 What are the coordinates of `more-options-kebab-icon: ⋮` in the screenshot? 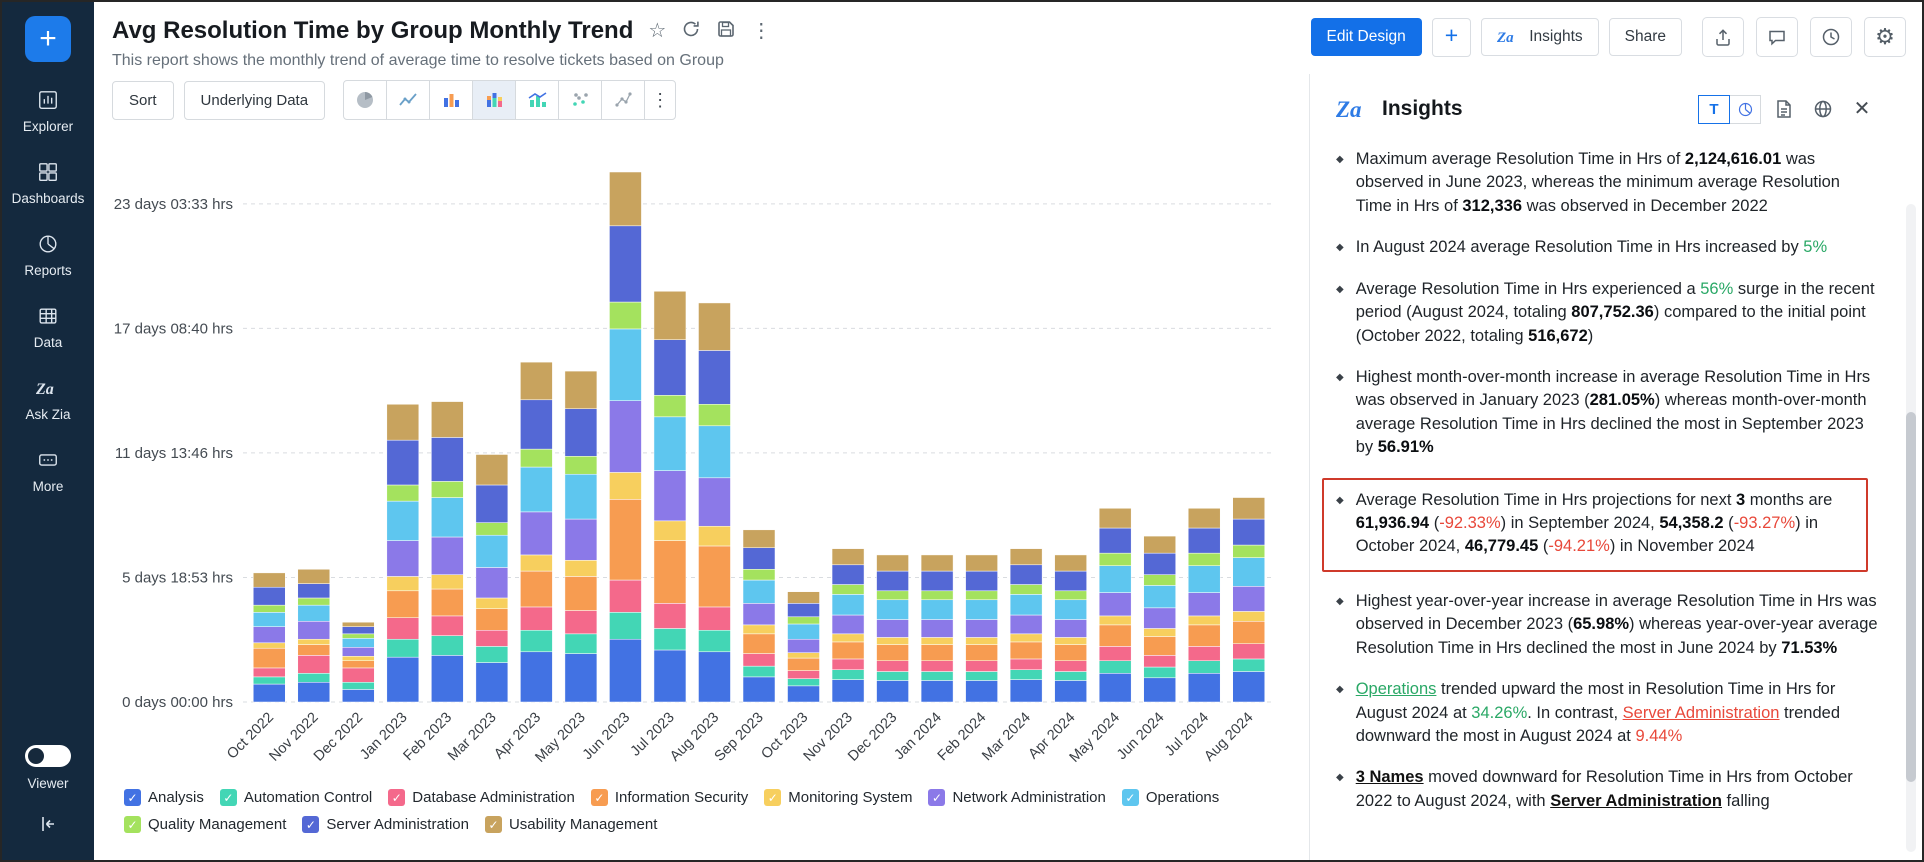 It's located at (761, 31).